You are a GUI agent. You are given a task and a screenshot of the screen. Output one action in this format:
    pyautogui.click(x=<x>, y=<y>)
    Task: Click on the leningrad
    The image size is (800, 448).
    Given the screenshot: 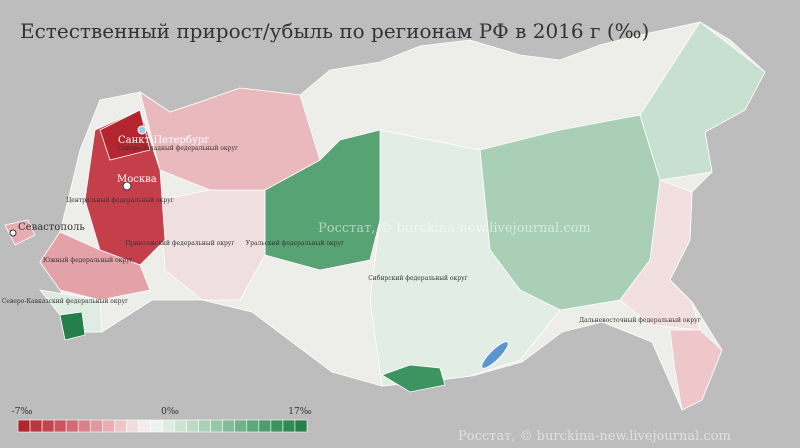 What is the action you would take?
    pyautogui.click(x=125, y=135)
    